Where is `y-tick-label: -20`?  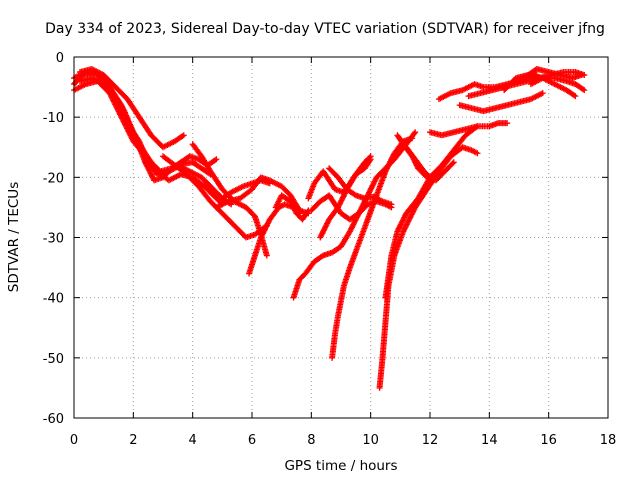
y-tick-label: -20 is located at coordinates (53, 178).